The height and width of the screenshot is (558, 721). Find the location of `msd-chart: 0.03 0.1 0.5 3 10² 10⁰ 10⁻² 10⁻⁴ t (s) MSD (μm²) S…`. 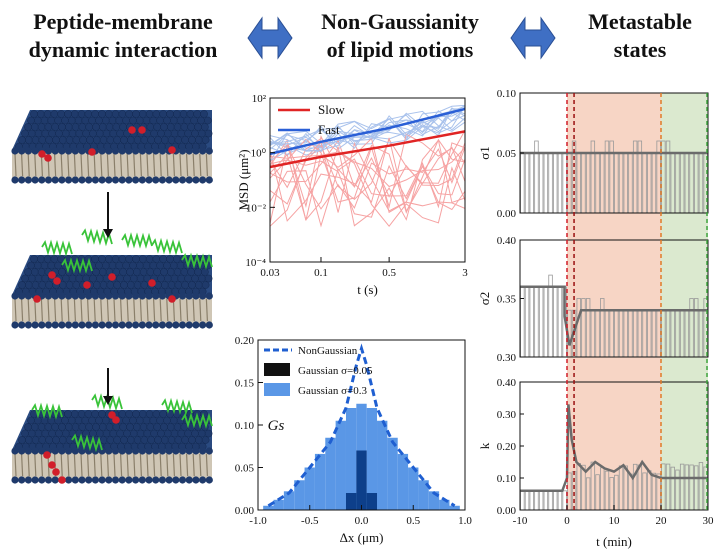

msd-chart: 0.03 0.1 0.5 3 10² 10⁰ 10⁻² 10⁻⁴ t (s) MSD (μm²) S… is located at coordinates (352, 195).